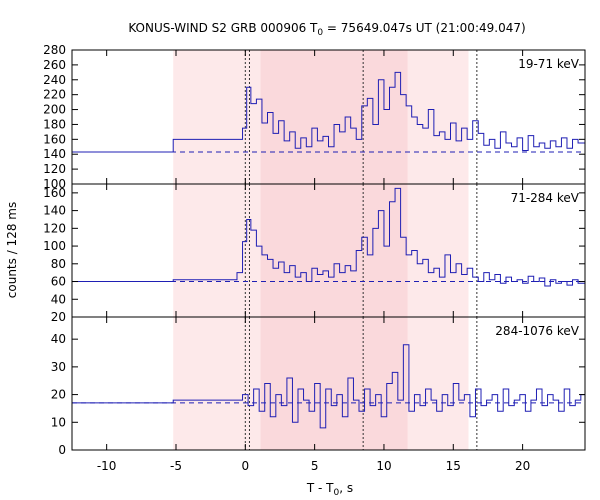 This screenshot has height=500, width=600. What do you see at coordinates (383, 466) in the screenshot?
I see `x-tick-label: 10` at bounding box center [383, 466].